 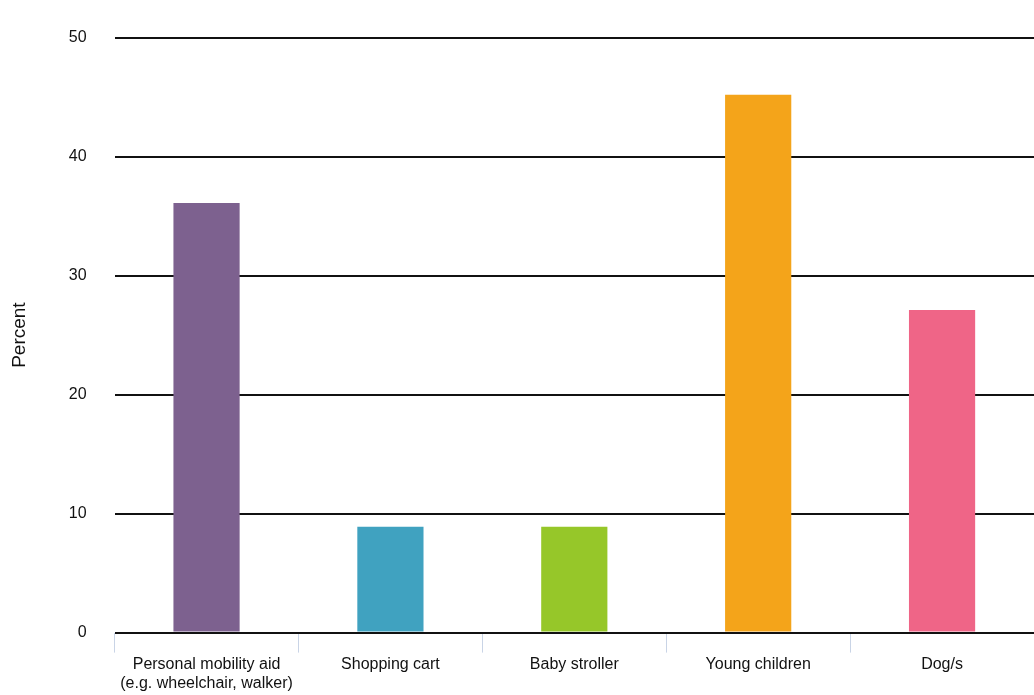 I want to click on y-tick-label: 20, so click(x=77, y=394).